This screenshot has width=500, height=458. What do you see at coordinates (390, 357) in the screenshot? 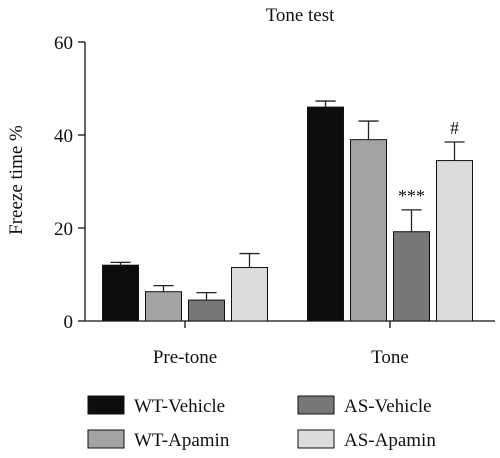
I see `x-tick-label: Tone` at bounding box center [390, 357].